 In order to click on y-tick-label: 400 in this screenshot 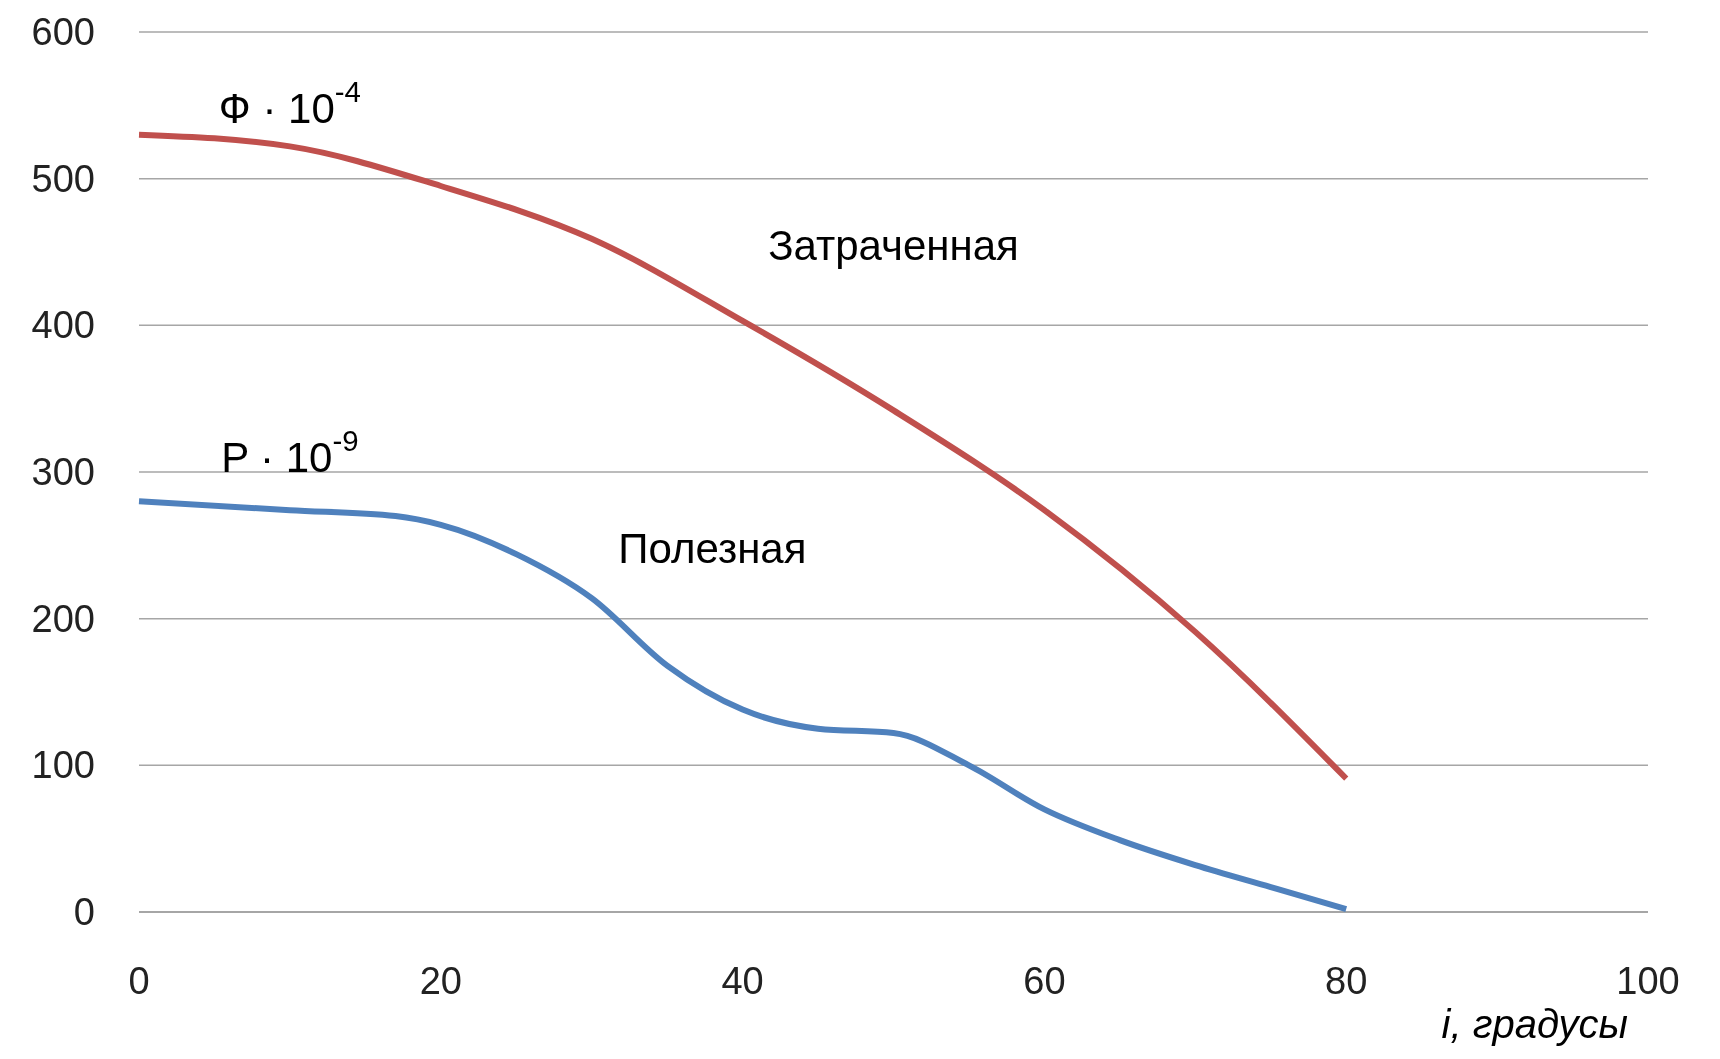, I will do `click(63, 325)`.